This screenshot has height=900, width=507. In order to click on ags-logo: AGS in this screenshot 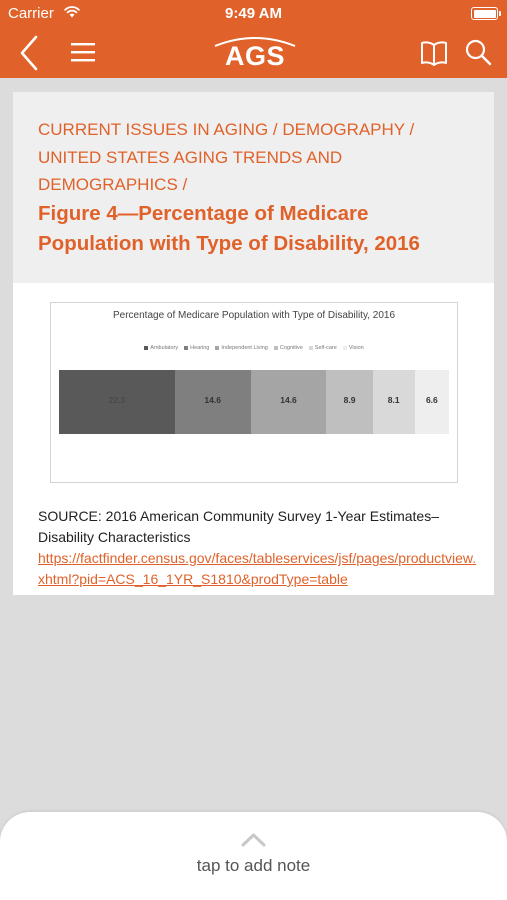, I will do `click(255, 53)`.